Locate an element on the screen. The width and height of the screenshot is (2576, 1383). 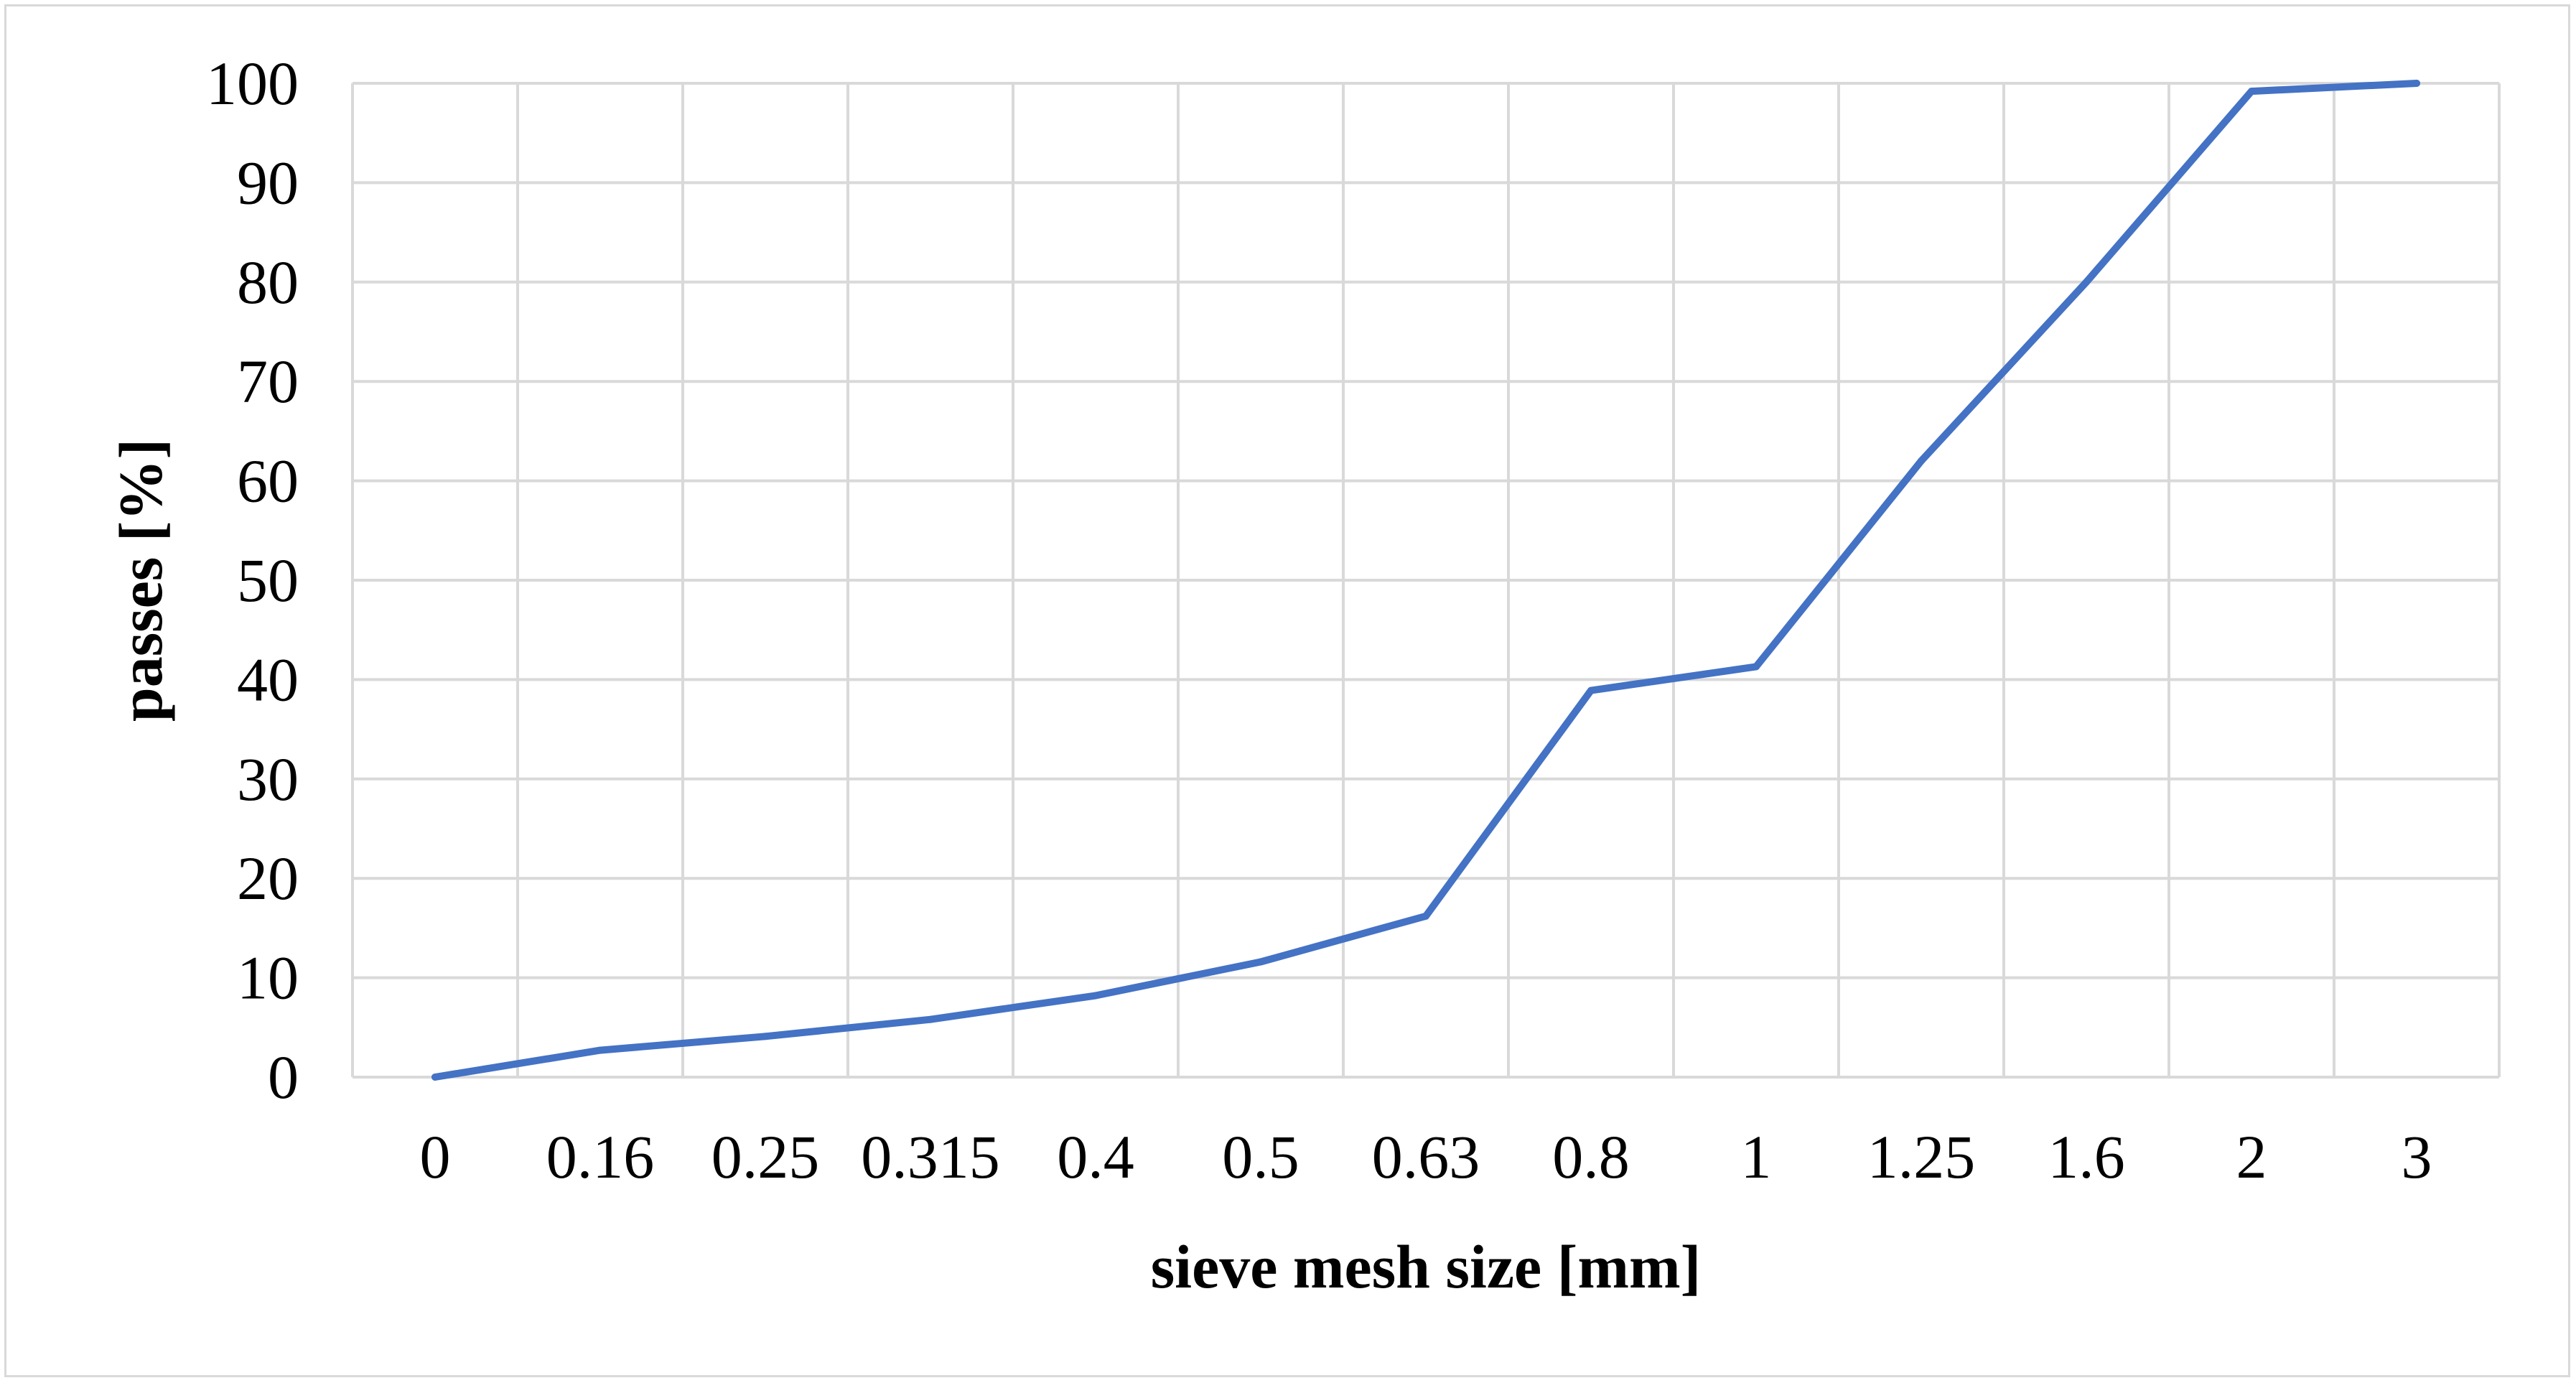
x-tick-label: 0.25 is located at coordinates (765, 1156).